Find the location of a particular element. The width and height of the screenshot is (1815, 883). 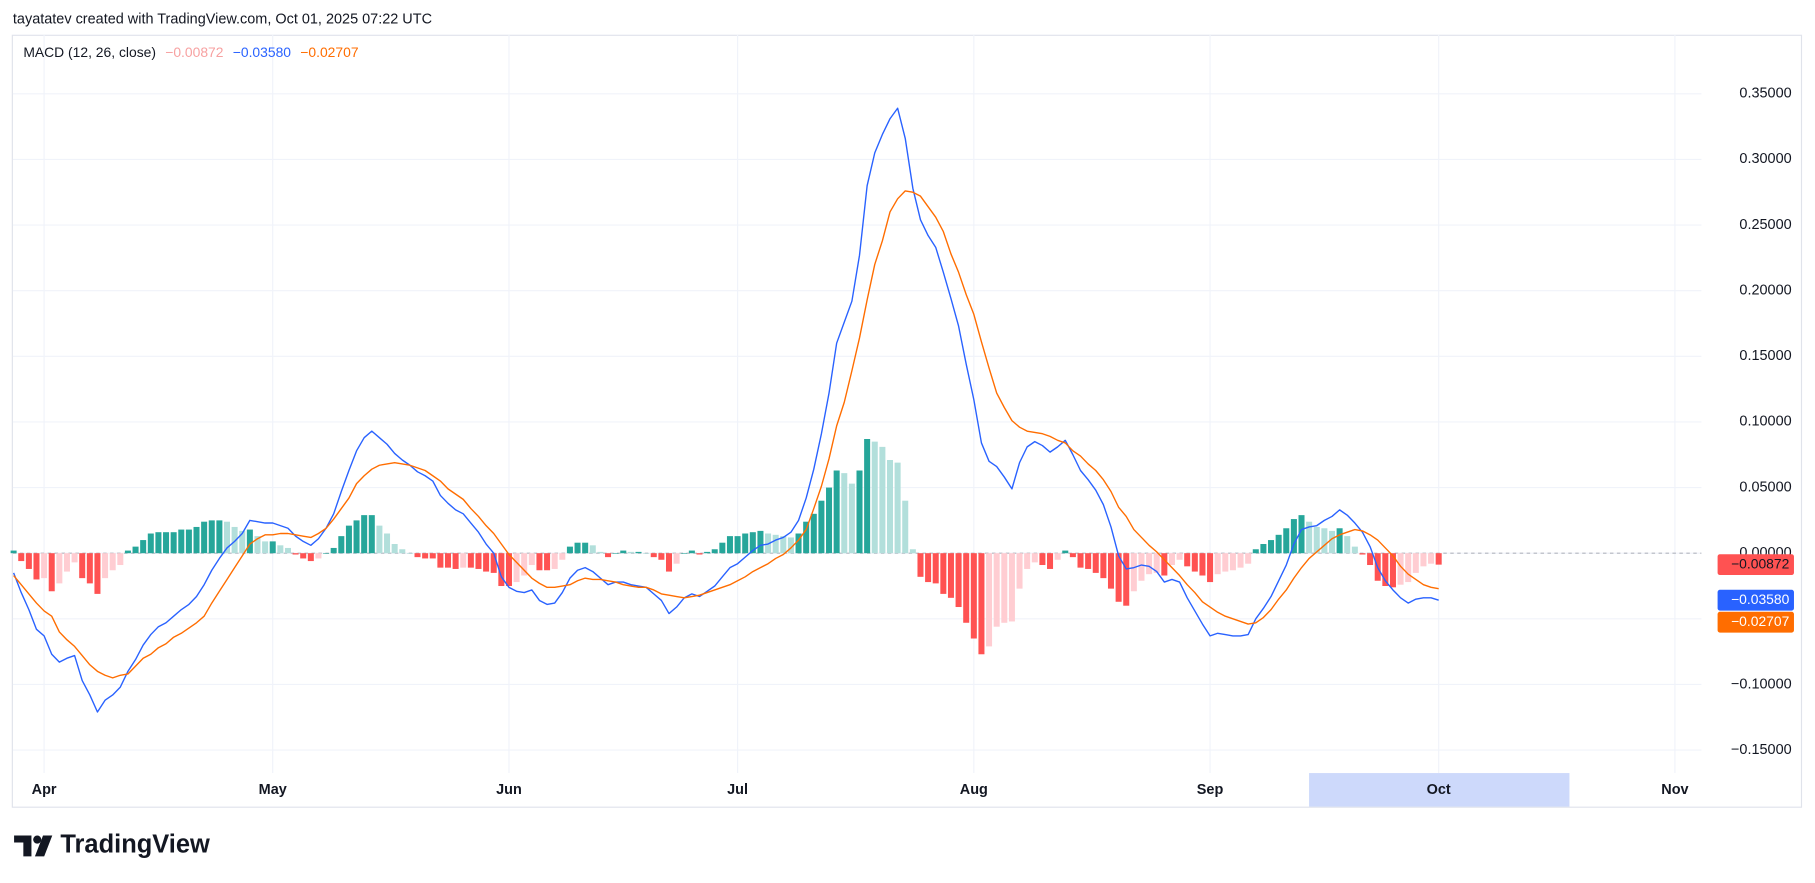

price-tag-label: −0.03580 is located at coordinates (1760, 599).